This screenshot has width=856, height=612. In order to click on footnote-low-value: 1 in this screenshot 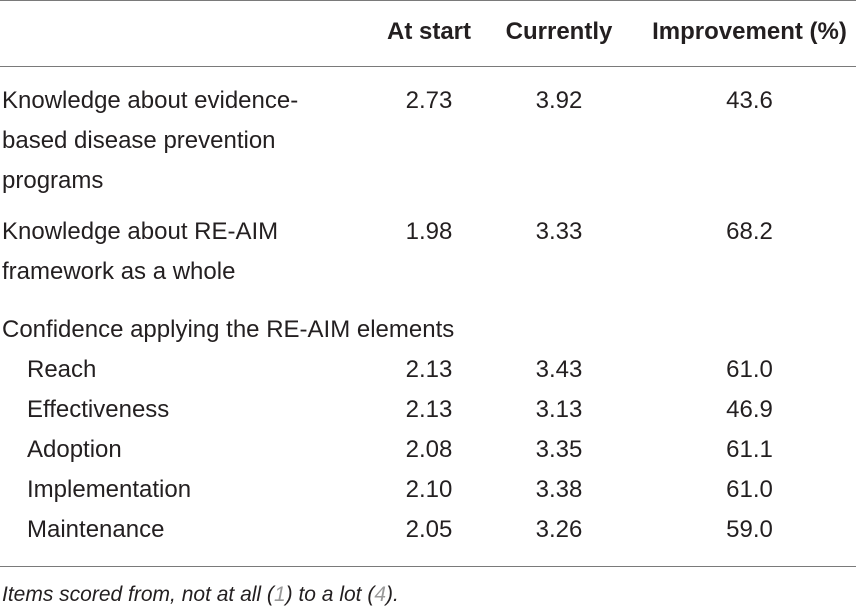, I will do `click(279, 594)`.